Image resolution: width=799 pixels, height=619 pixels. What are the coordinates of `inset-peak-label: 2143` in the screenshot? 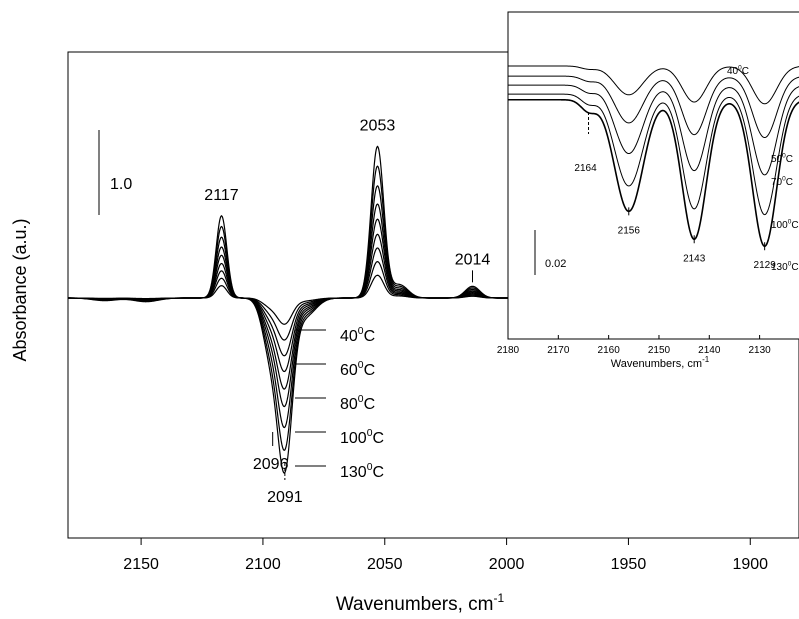 It's located at (694, 258).